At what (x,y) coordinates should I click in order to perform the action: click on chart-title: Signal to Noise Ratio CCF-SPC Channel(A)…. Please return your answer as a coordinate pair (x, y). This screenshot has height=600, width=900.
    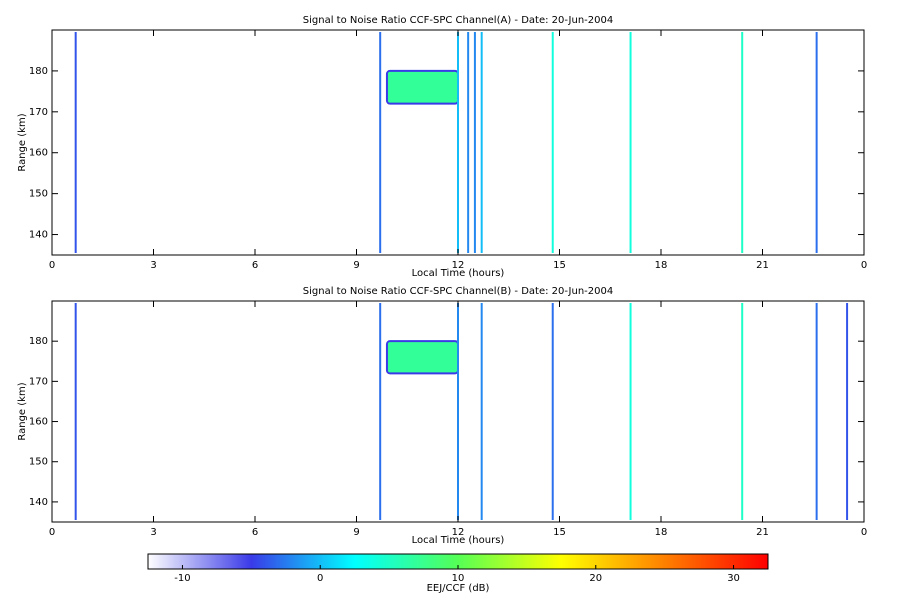
    Looking at the image, I should click on (458, 20).